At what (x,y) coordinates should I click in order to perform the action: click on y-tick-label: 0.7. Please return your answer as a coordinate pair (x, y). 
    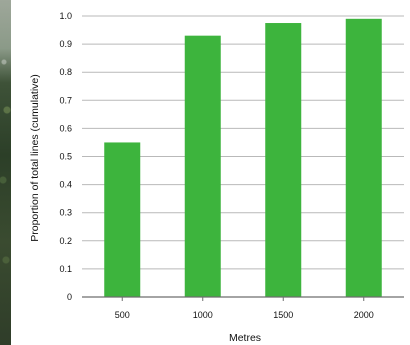
    Looking at the image, I should click on (65, 100).